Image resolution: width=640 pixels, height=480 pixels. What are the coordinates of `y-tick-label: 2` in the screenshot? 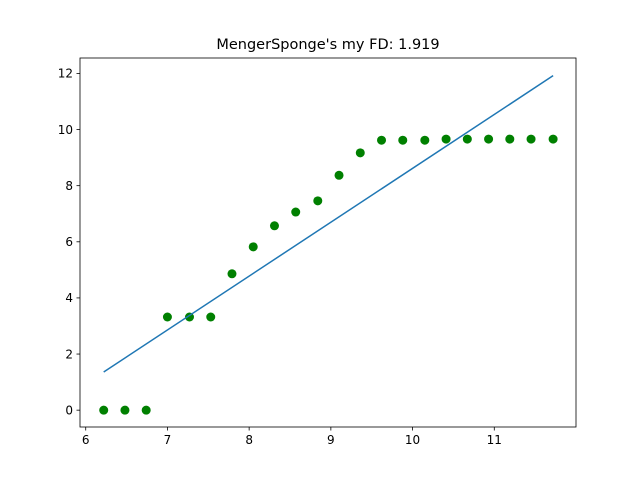 It's located at (69, 354).